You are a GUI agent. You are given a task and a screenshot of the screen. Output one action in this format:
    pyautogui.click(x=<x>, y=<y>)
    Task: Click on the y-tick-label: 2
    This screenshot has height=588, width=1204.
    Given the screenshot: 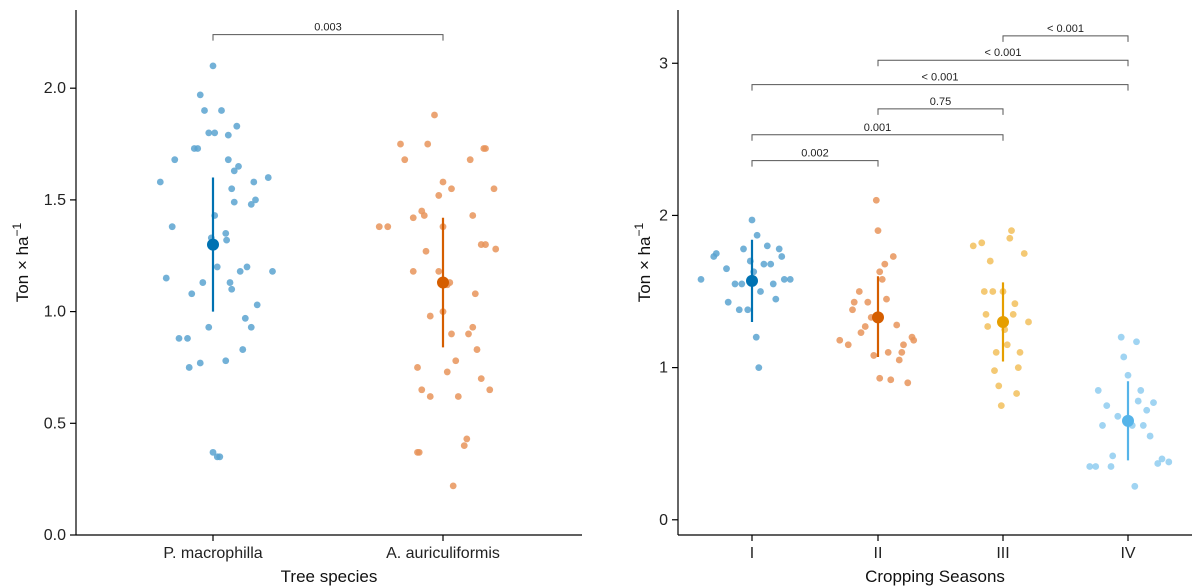 What is the action you would take?
    pyautogui.click(x=663, y=215)
    